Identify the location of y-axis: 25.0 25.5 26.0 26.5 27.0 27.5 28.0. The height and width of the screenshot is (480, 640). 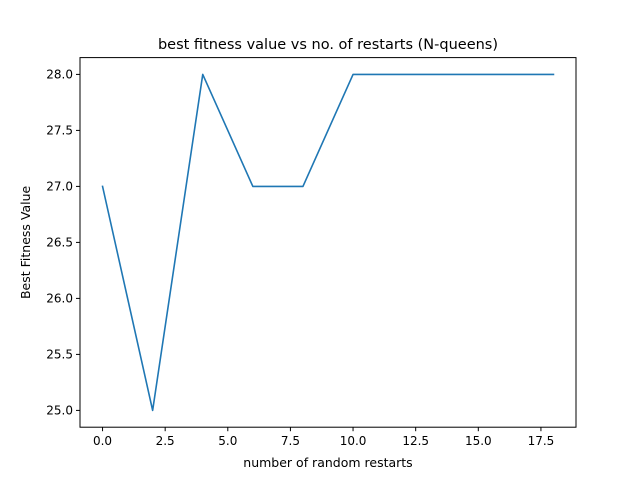
(63, 243).